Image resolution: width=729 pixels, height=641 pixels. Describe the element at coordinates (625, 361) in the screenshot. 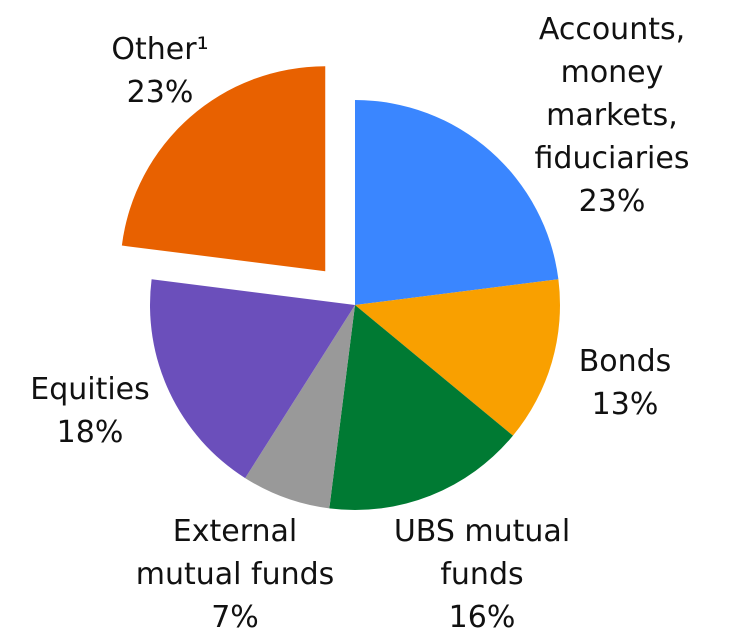

I see `category-label: Bonds` at that location.